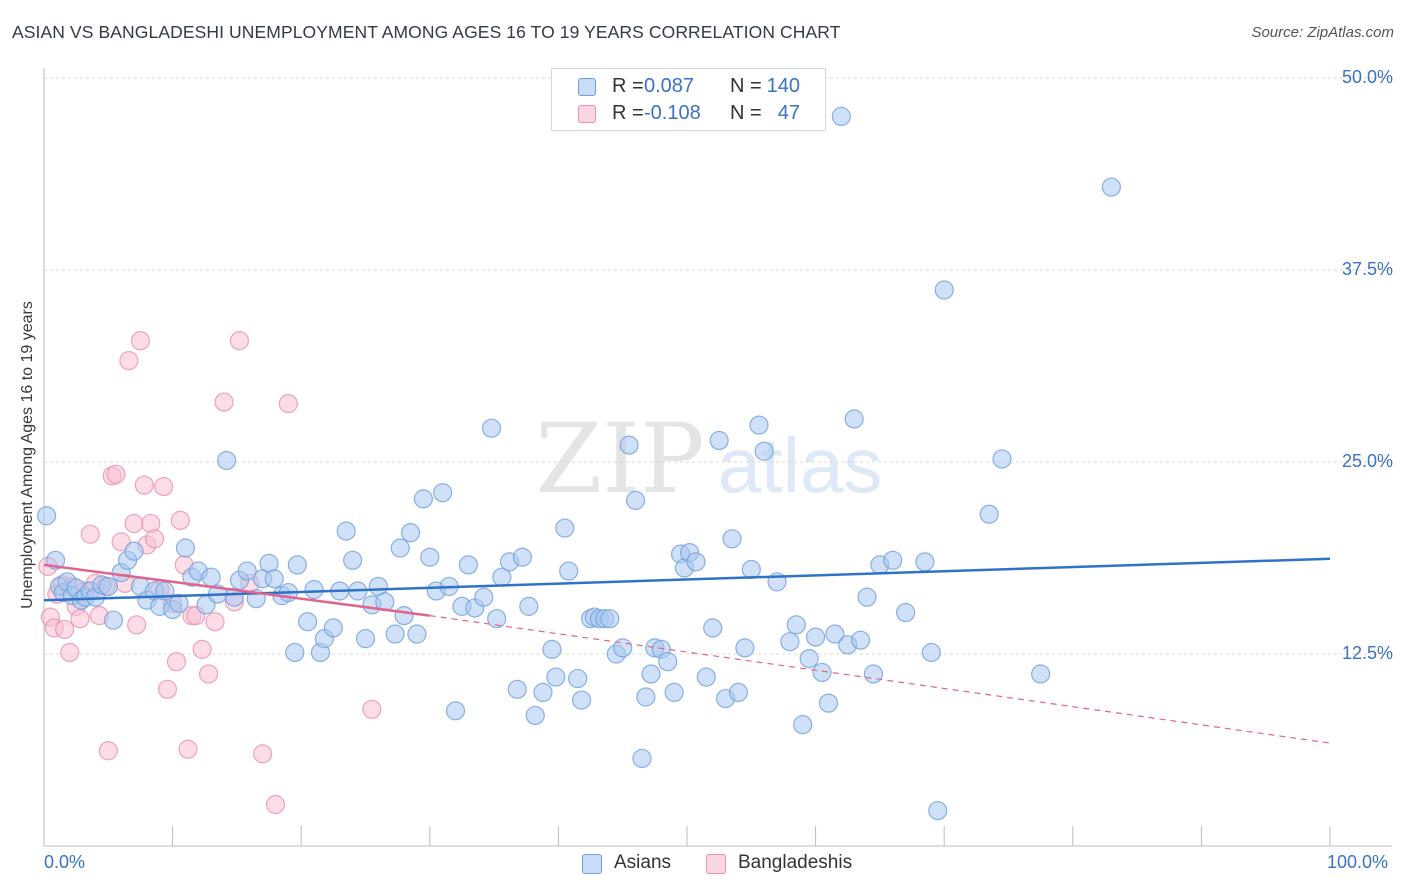 The height and width of the screenshot is (892, 1406). Describe the element at coordinates (1367, 653) in the screenshot. I see `y-tick-label: 12.5%` at that location.